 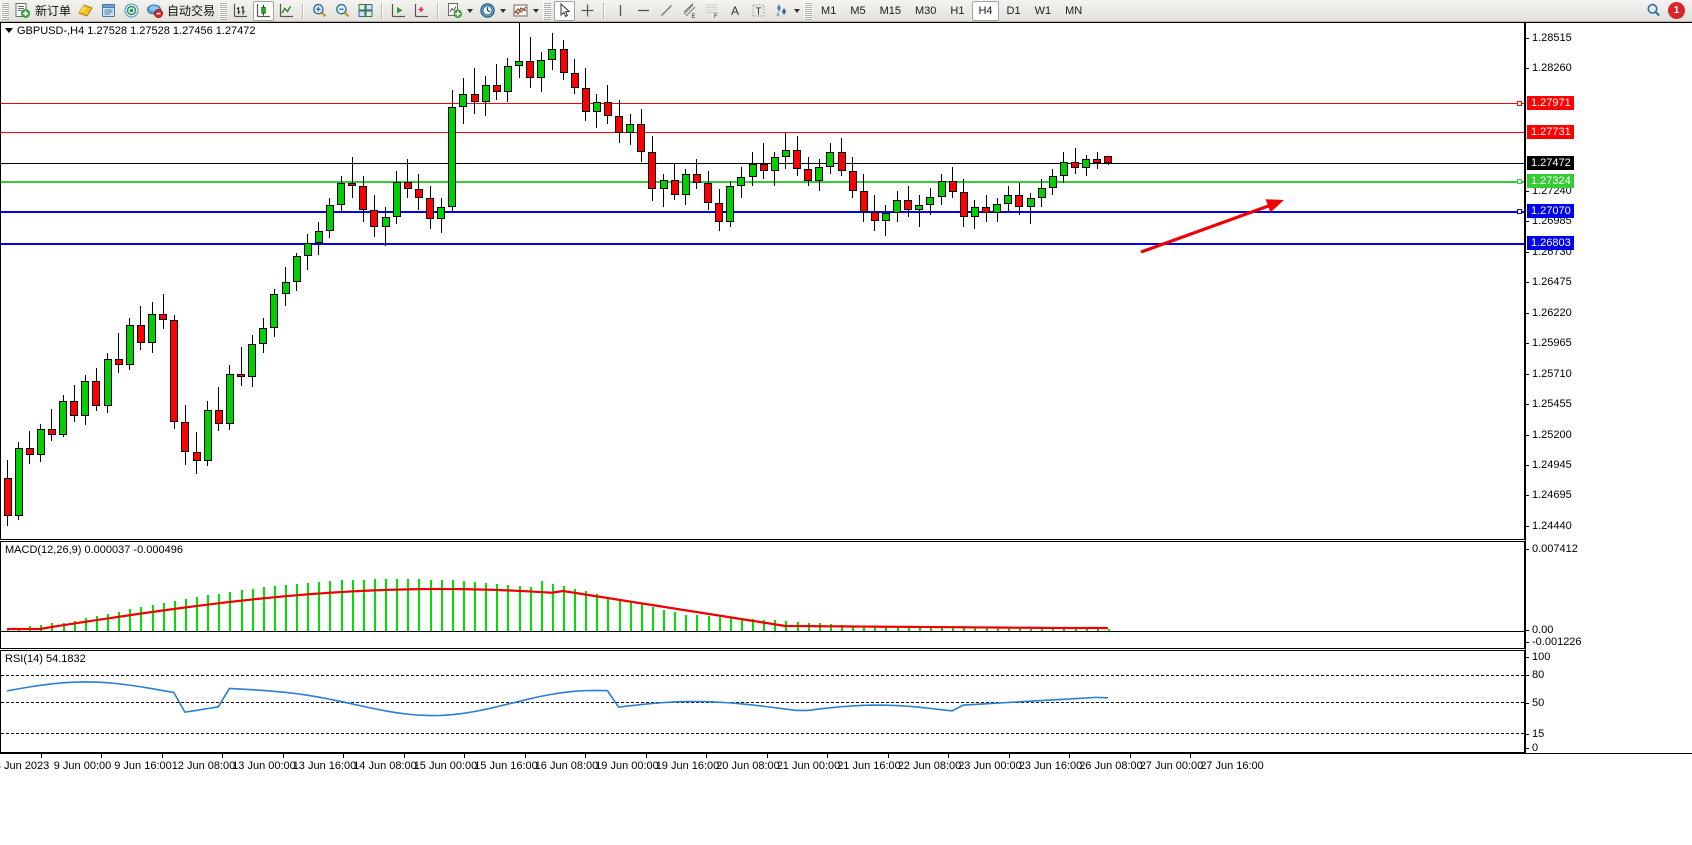 What do you see at coordinates (520, 11) in the screenshot?
I see `templates-icon` at bounding box center [520, 11].